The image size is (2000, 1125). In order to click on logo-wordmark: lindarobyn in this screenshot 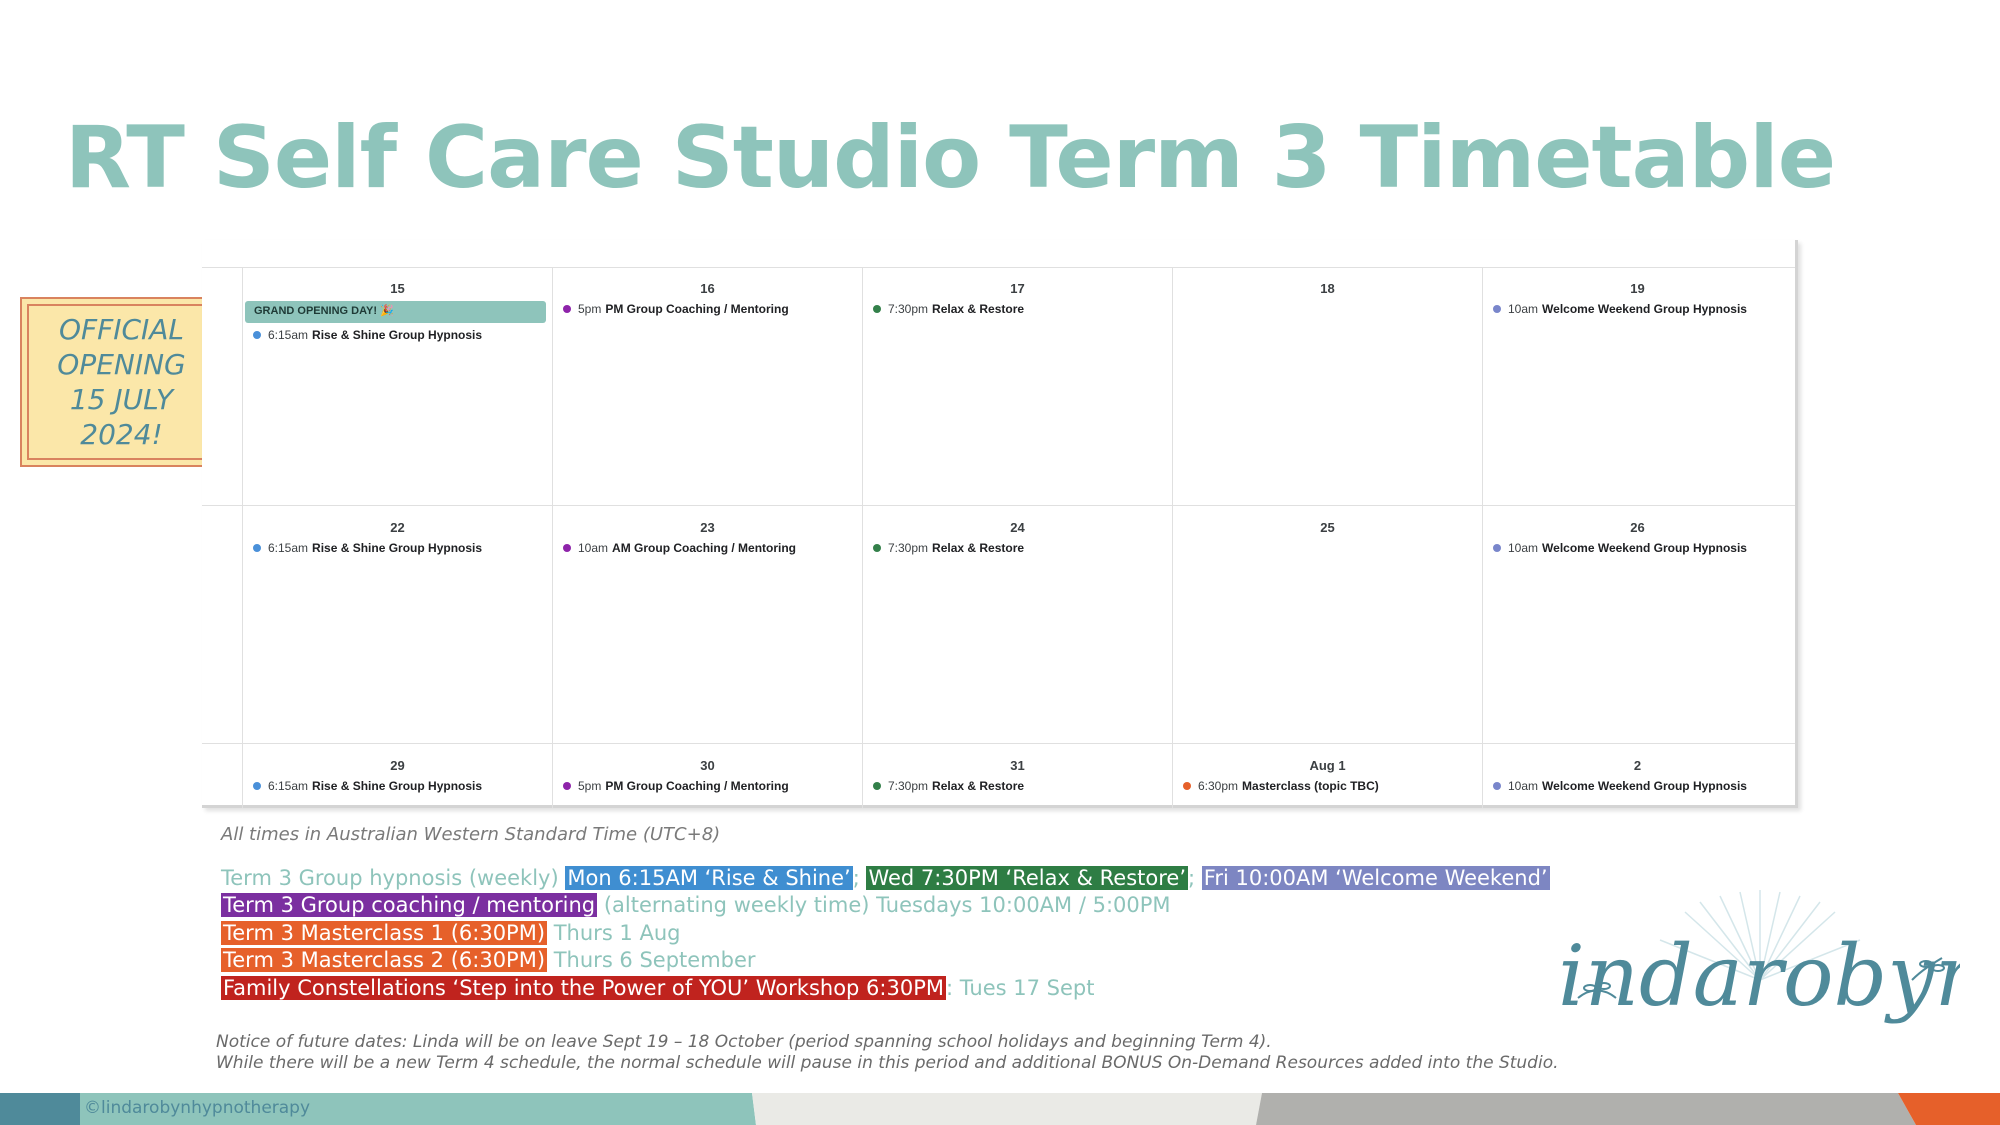, I will do `click(1760, 976)`.